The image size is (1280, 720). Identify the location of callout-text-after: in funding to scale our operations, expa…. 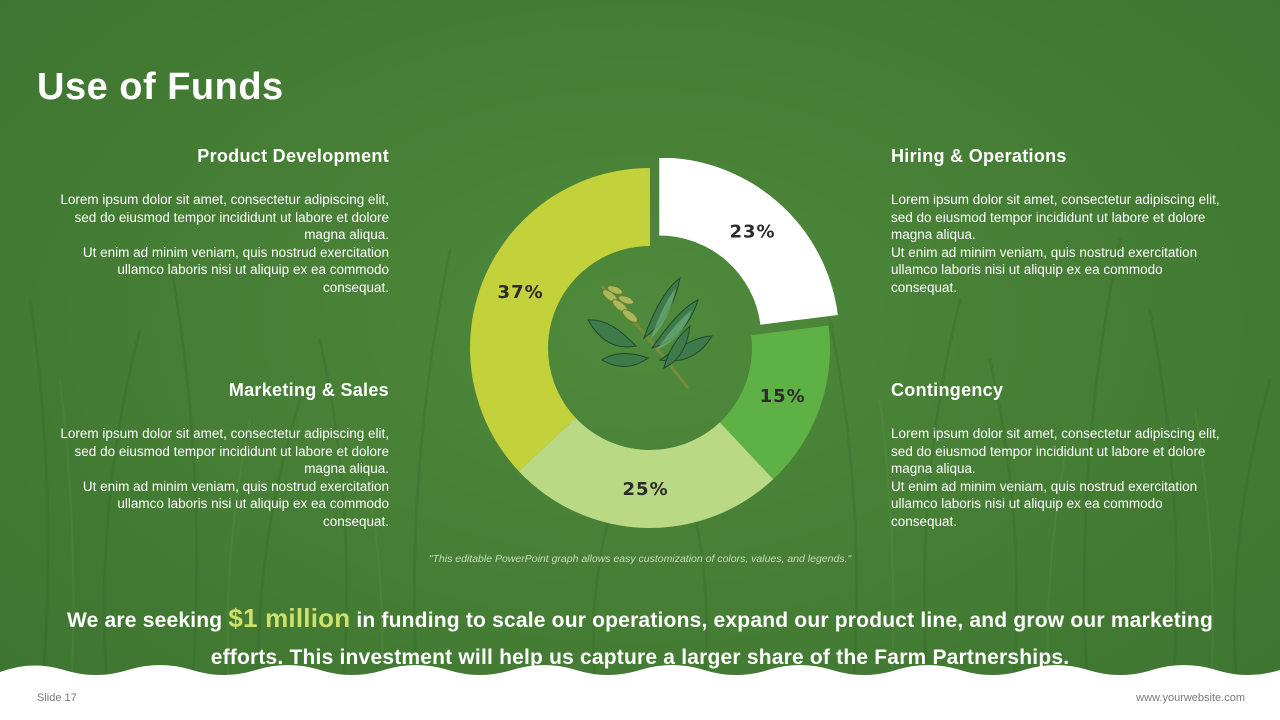
(711, 639).